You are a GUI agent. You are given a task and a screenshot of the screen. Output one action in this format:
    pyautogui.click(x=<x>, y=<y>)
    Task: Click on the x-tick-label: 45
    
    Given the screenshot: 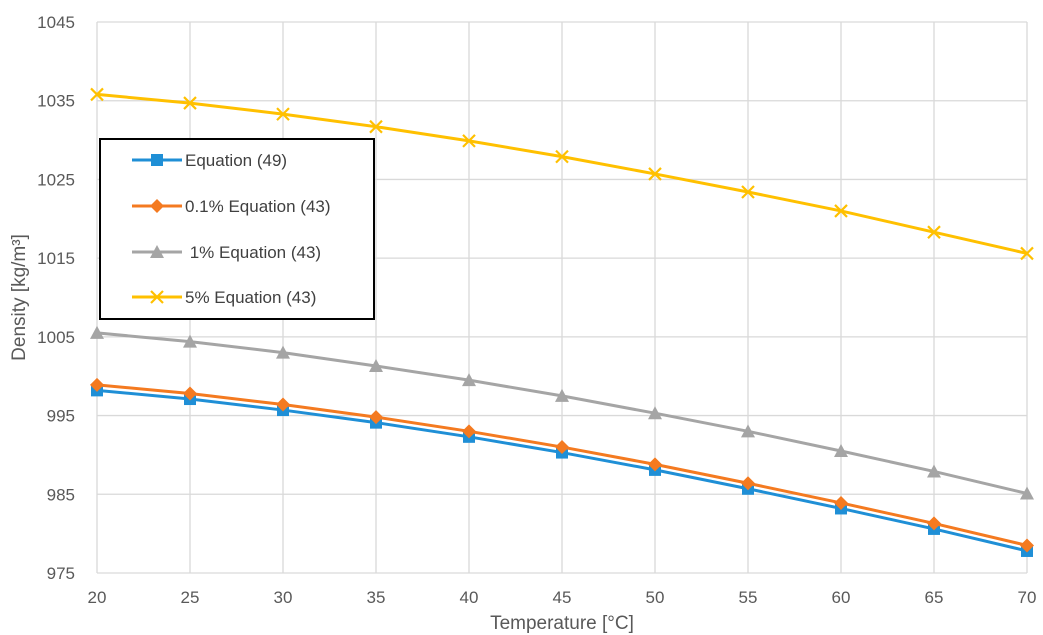 What is the action you would take?
    pyautogui.click(x=562, y=597)
    